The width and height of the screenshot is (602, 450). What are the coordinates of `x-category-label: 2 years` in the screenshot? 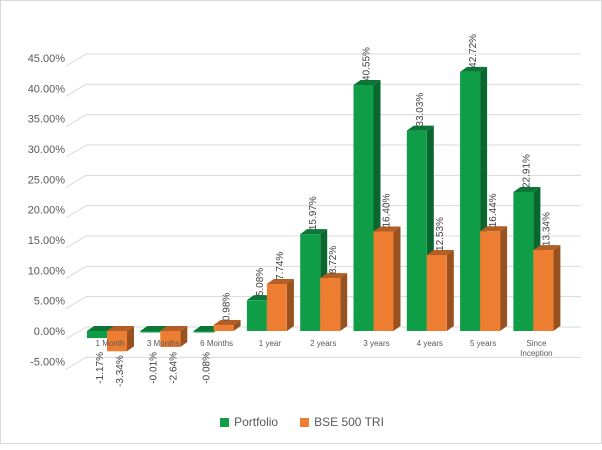 It's located at (323, 343).